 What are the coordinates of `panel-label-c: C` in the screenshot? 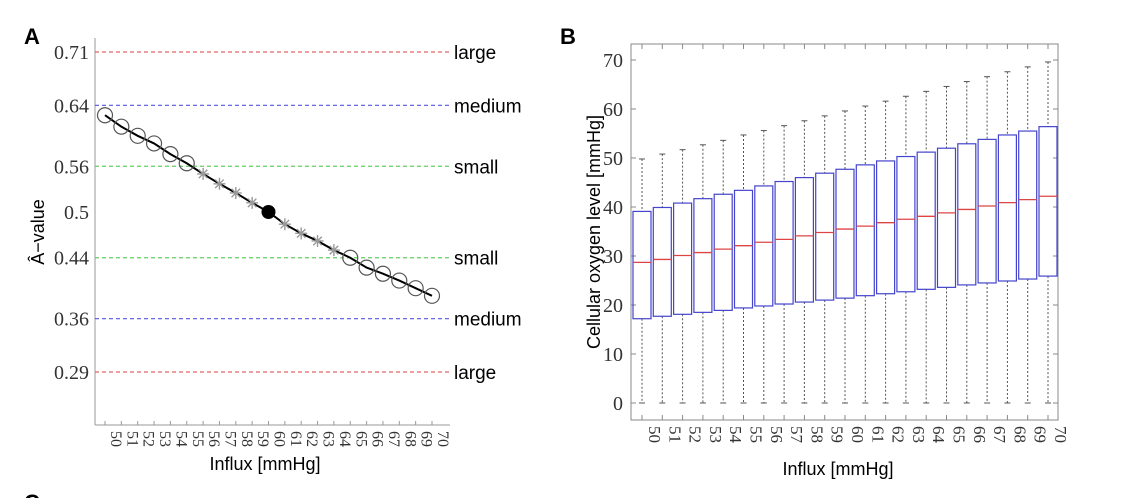 It's located at (32, 494).